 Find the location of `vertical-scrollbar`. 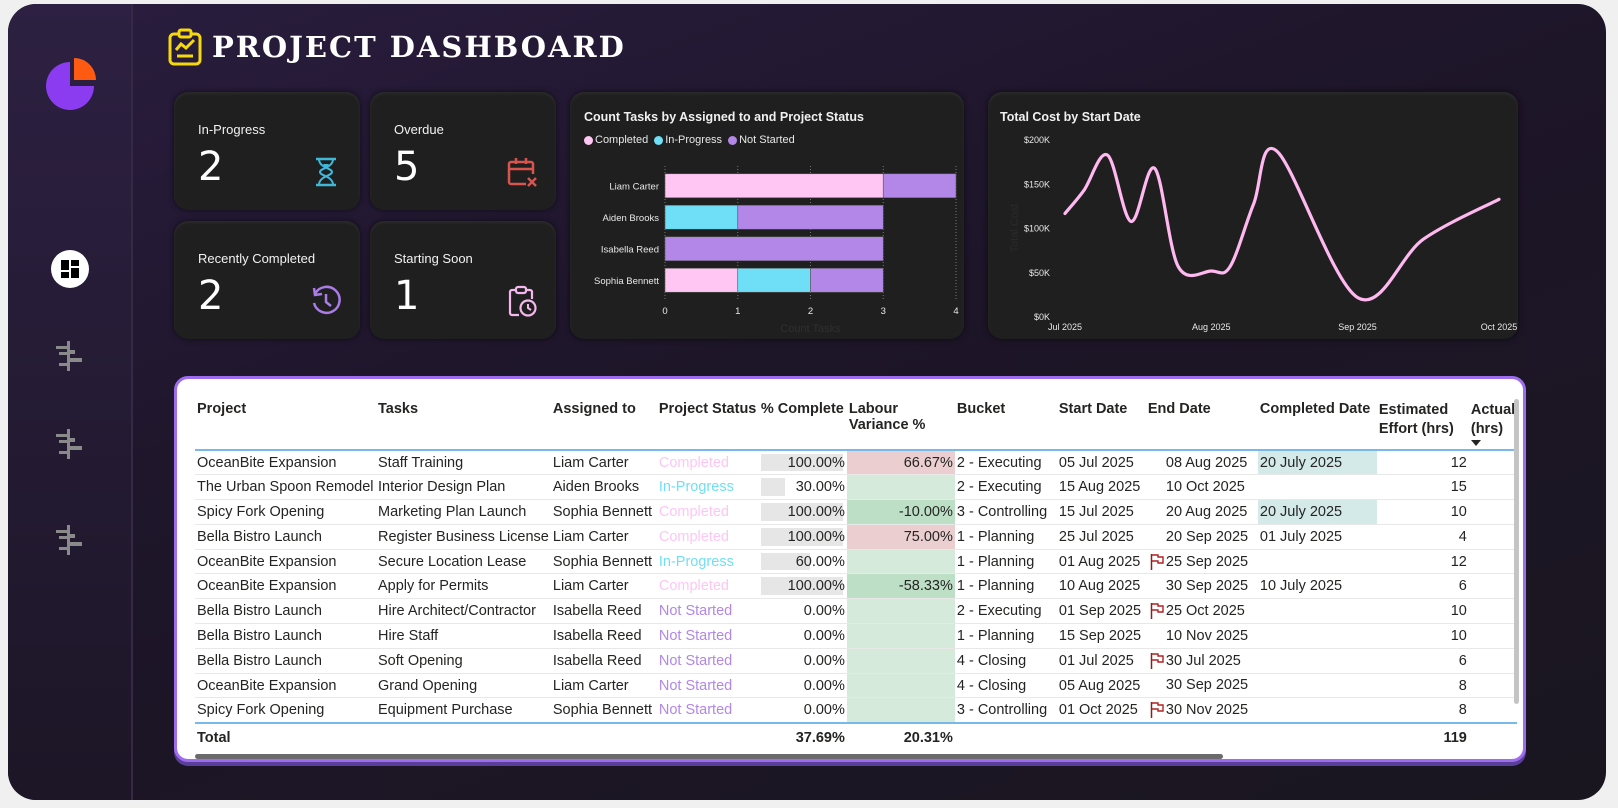

vertical-scrollbar is located at coordinates (1516, 551).